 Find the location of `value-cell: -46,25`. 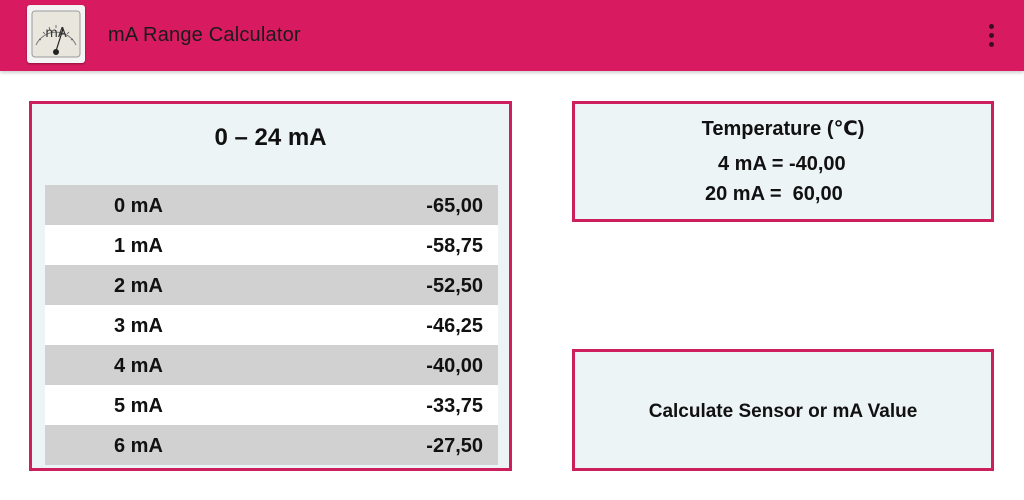

value-cell: -46,25 is located at coordinates (454, 326).